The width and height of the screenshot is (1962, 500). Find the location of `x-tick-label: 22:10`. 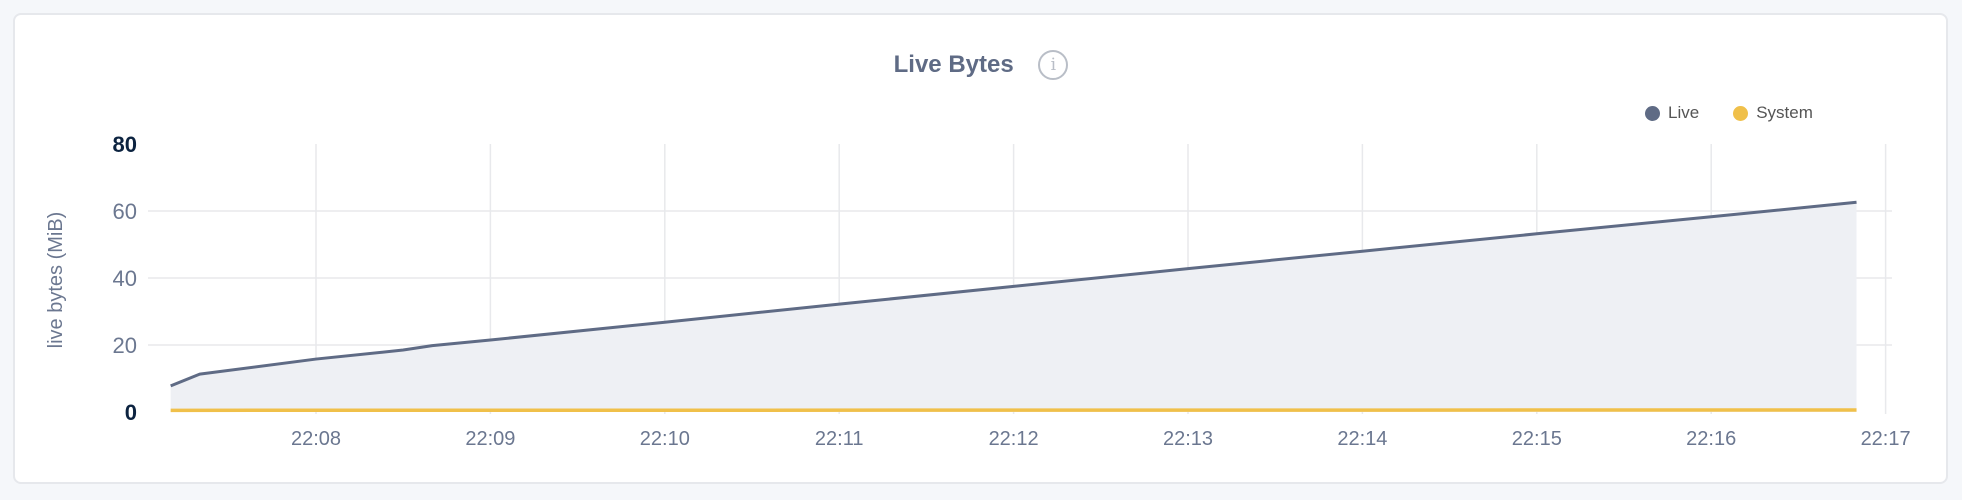

x-tick-label: 22:10 is located at coordinates (665, 439).